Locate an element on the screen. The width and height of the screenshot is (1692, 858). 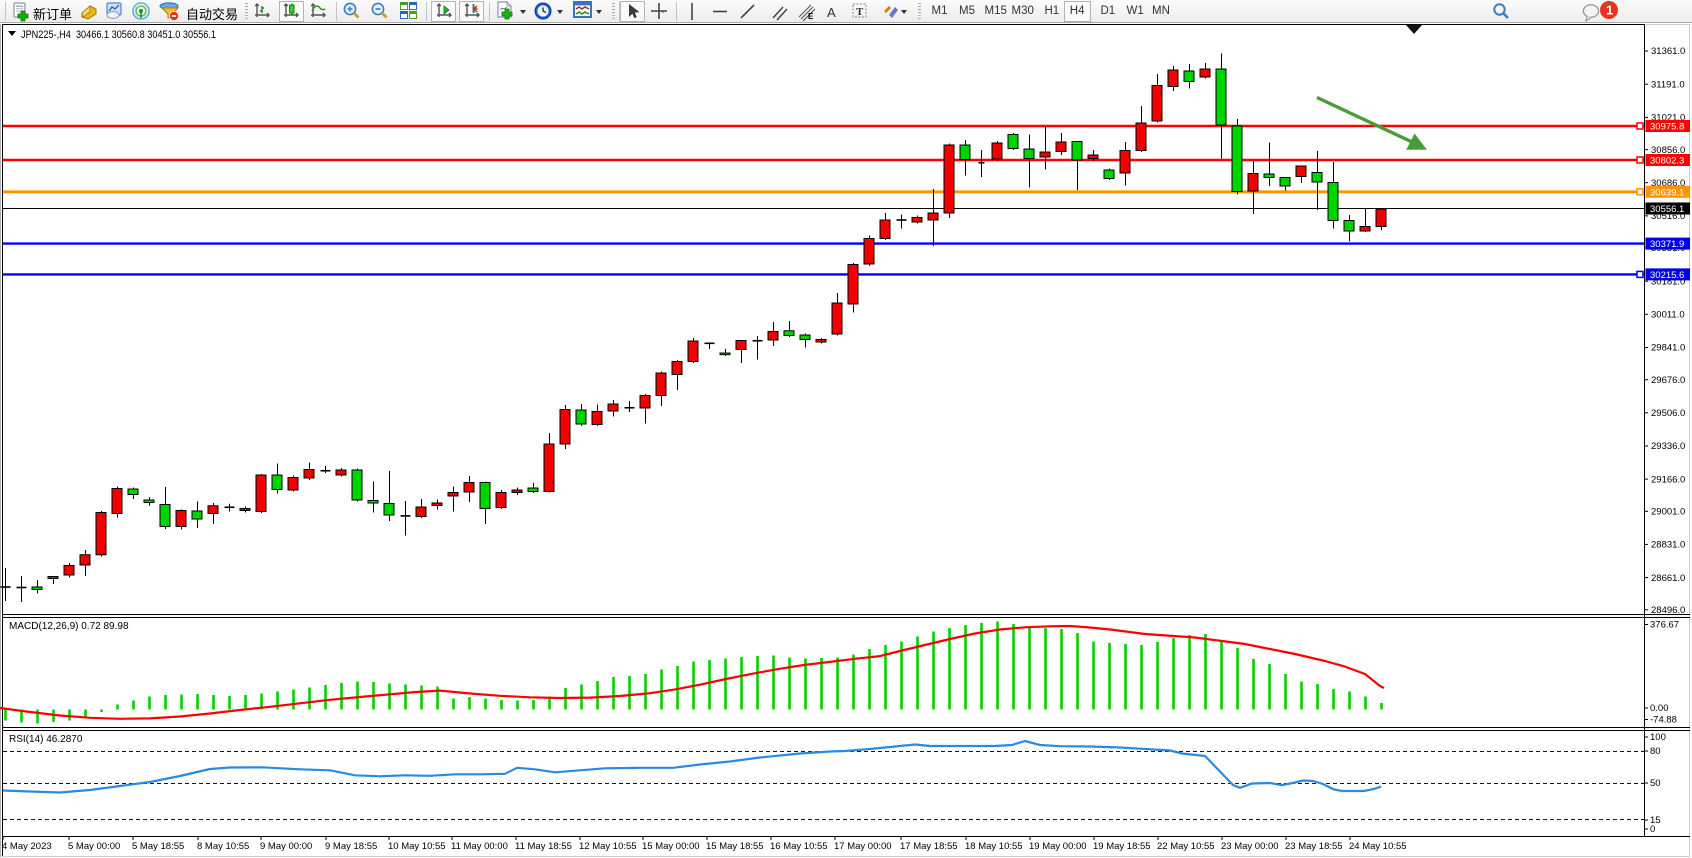
svg-text: 30686.0 is located at coordinates (1668, 183).